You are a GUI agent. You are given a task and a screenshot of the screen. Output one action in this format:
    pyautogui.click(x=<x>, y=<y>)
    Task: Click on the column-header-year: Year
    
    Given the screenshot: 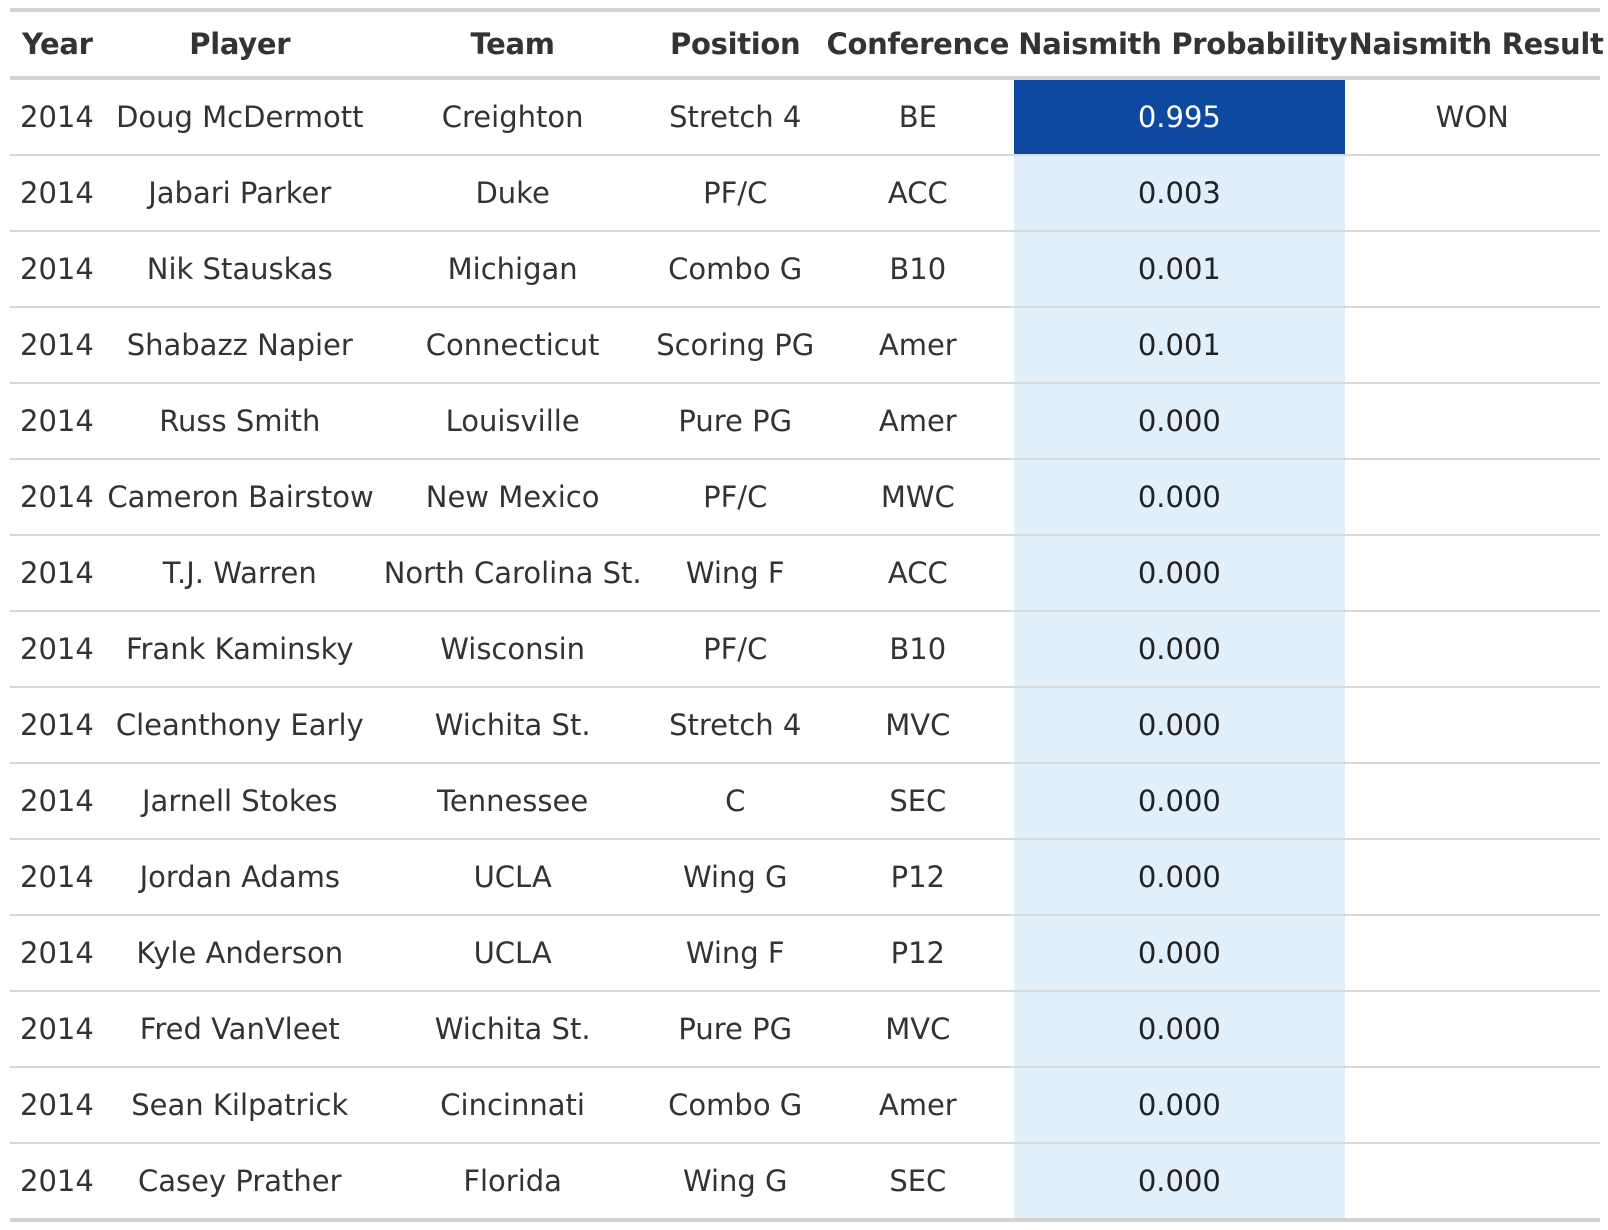 What is the action you would take?
    pyautogui.click(x=57, y=45)
    